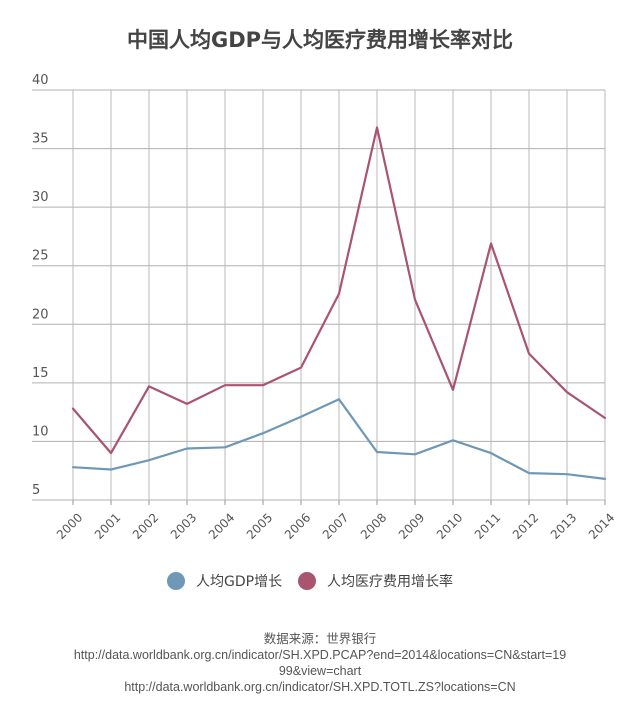 Image resolution: width=640 pixels, height=712 pixels. I want to click on y-tick-label: 30, so click(40, 197).